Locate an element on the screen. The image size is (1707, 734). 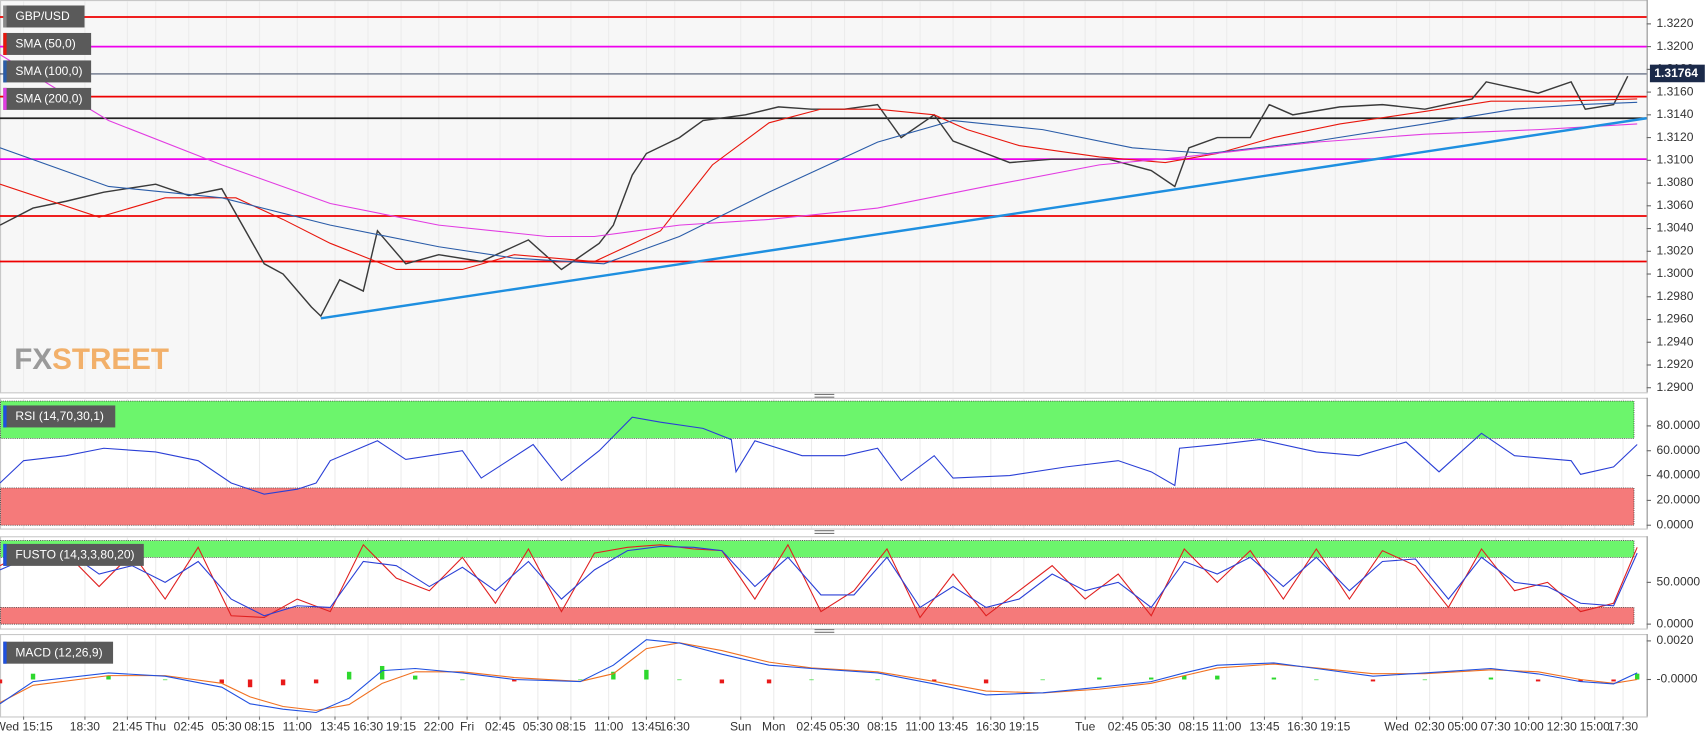
logo-street: STREET is located at coordinates (110, 359).